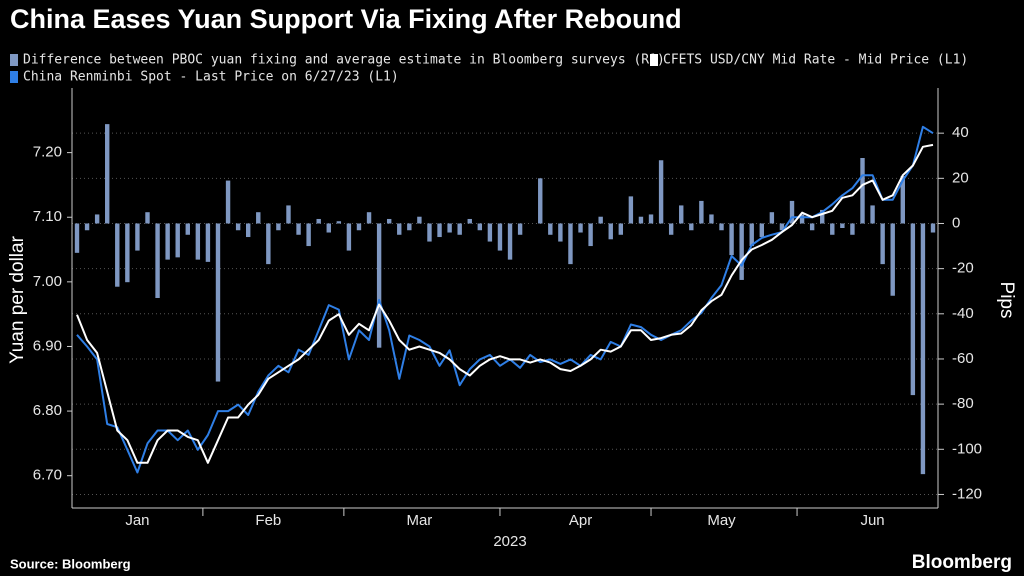  I want to click on y-tick-label: 6.70, so click(47, 475).